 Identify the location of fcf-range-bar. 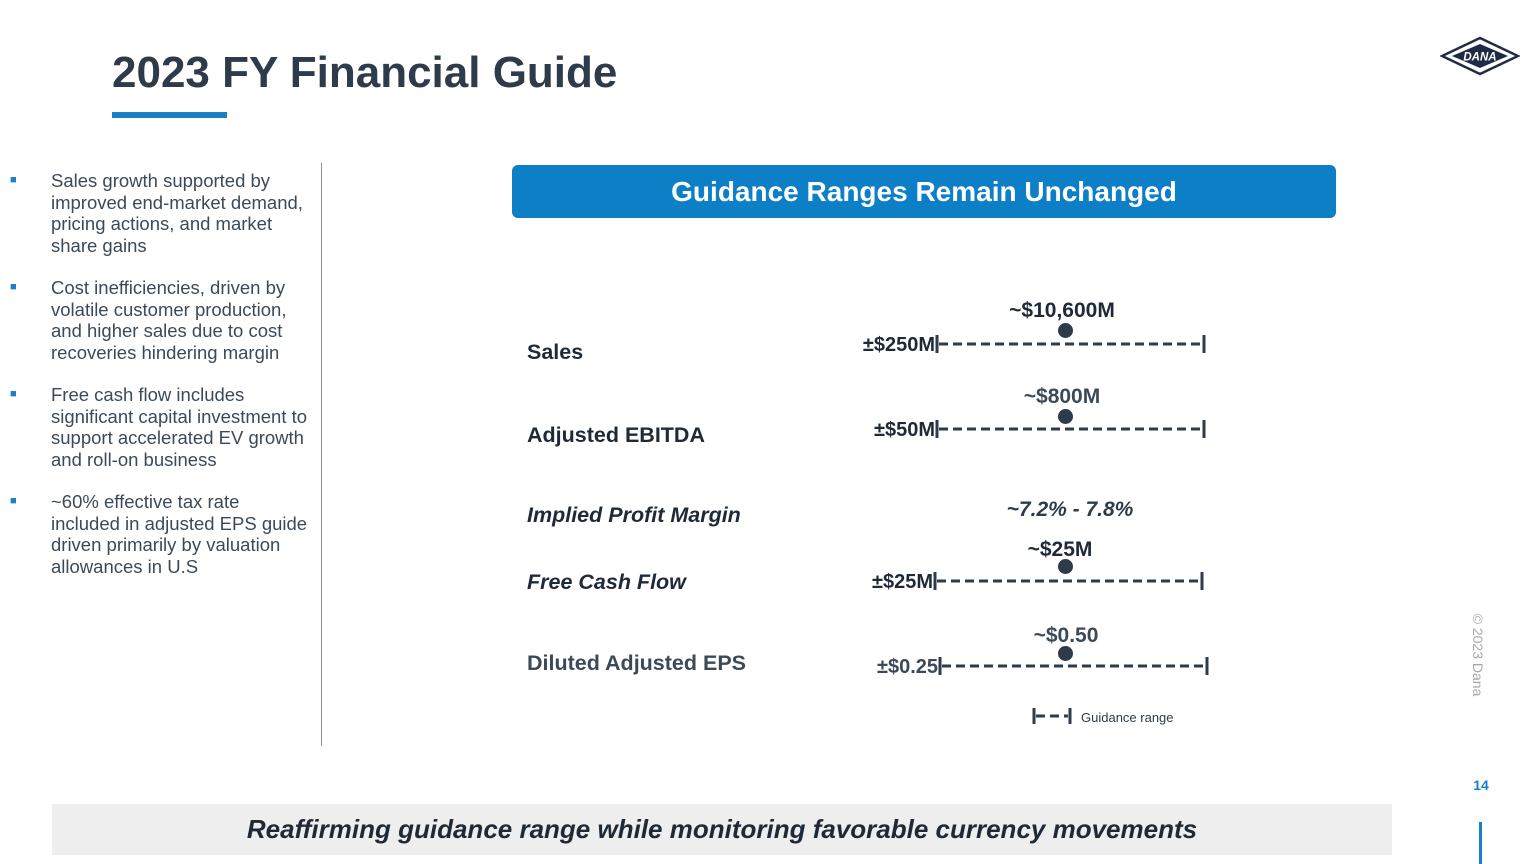
(1068, 581).